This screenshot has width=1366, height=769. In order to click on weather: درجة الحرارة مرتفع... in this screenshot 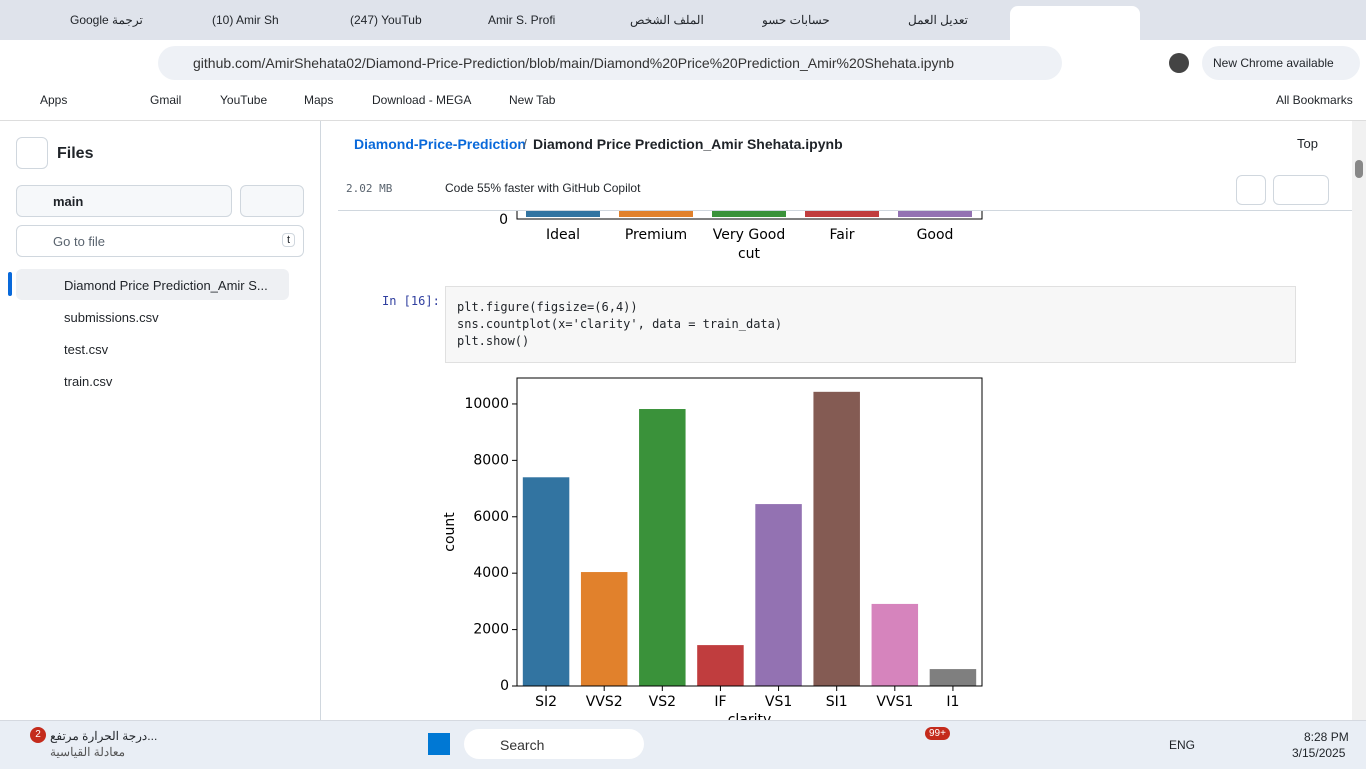, I will do `click(104, 736)`.